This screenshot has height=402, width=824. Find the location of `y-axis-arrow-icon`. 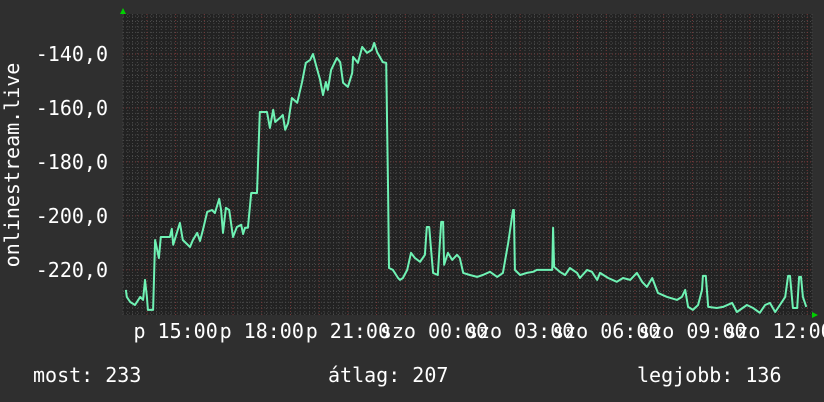

y-axis-arrow-icon is located at coordinates (123, 11).